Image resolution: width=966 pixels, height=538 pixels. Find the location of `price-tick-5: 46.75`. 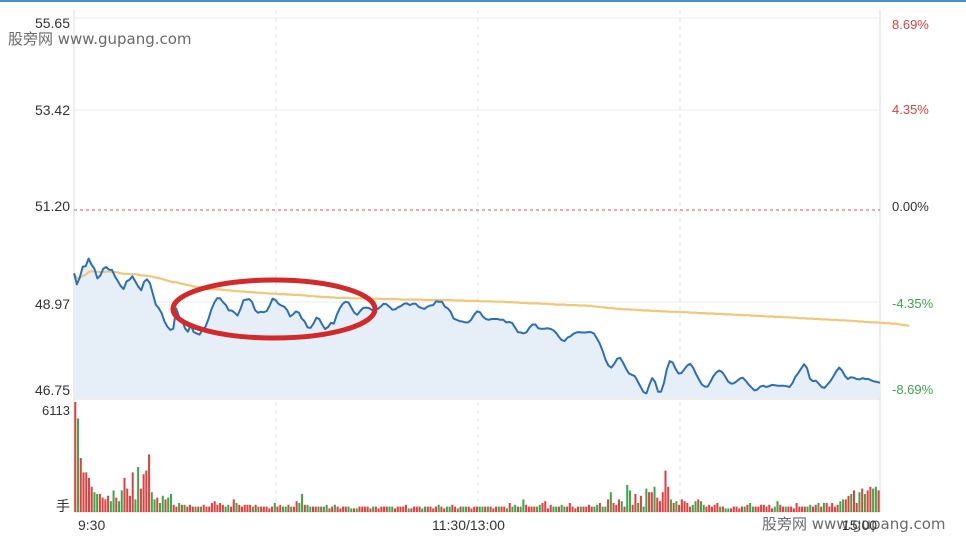

price-tick-5: 46.75 is located at coordinates (52, 390).